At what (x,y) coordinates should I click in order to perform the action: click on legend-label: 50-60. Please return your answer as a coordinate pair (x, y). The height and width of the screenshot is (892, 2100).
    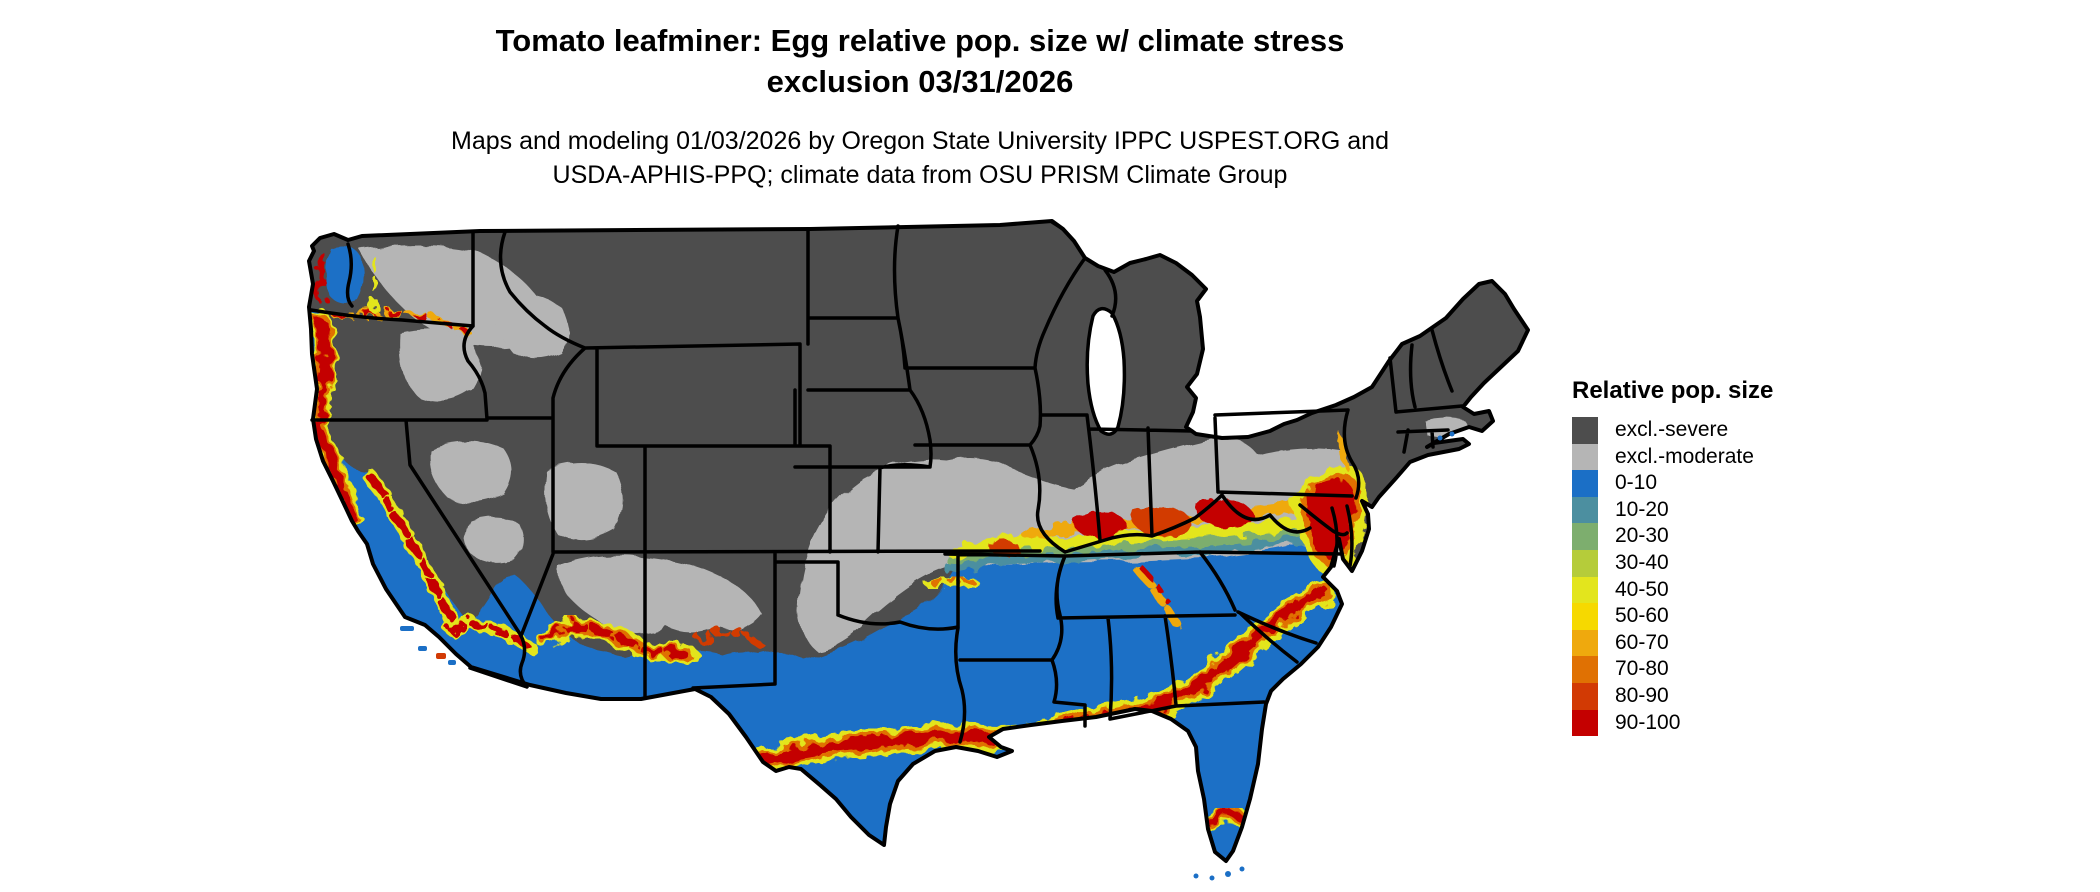
    Looking at the image, I should click on (1642, 616).